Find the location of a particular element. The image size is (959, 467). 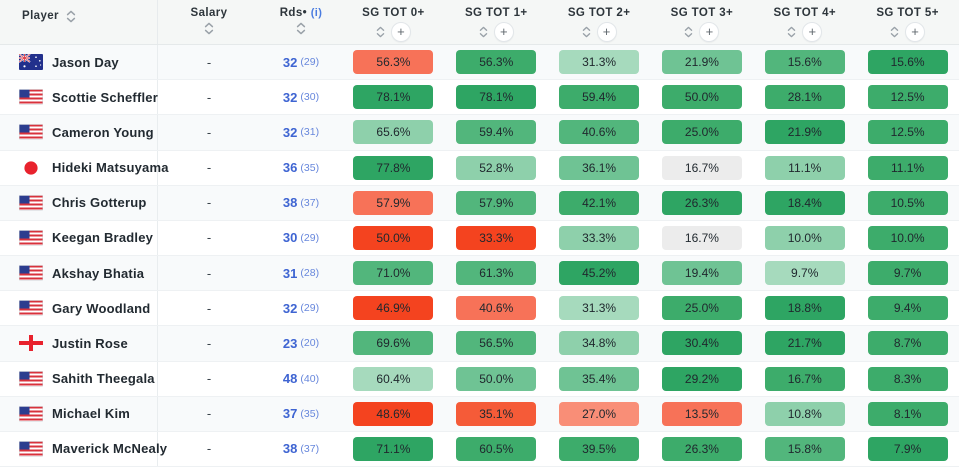

sg-stat-pill: 71.0% is located at coordinates (393, 273).